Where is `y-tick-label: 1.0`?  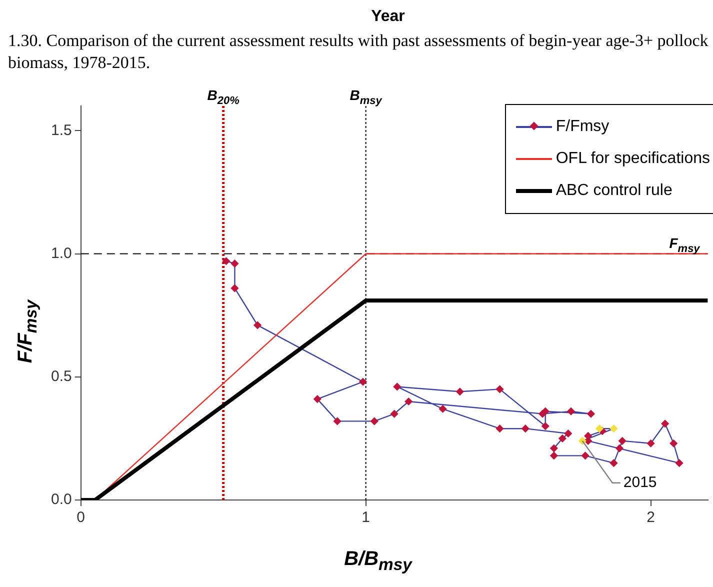 y-tick-label: 1.0 is located at coordinates (61, 253).